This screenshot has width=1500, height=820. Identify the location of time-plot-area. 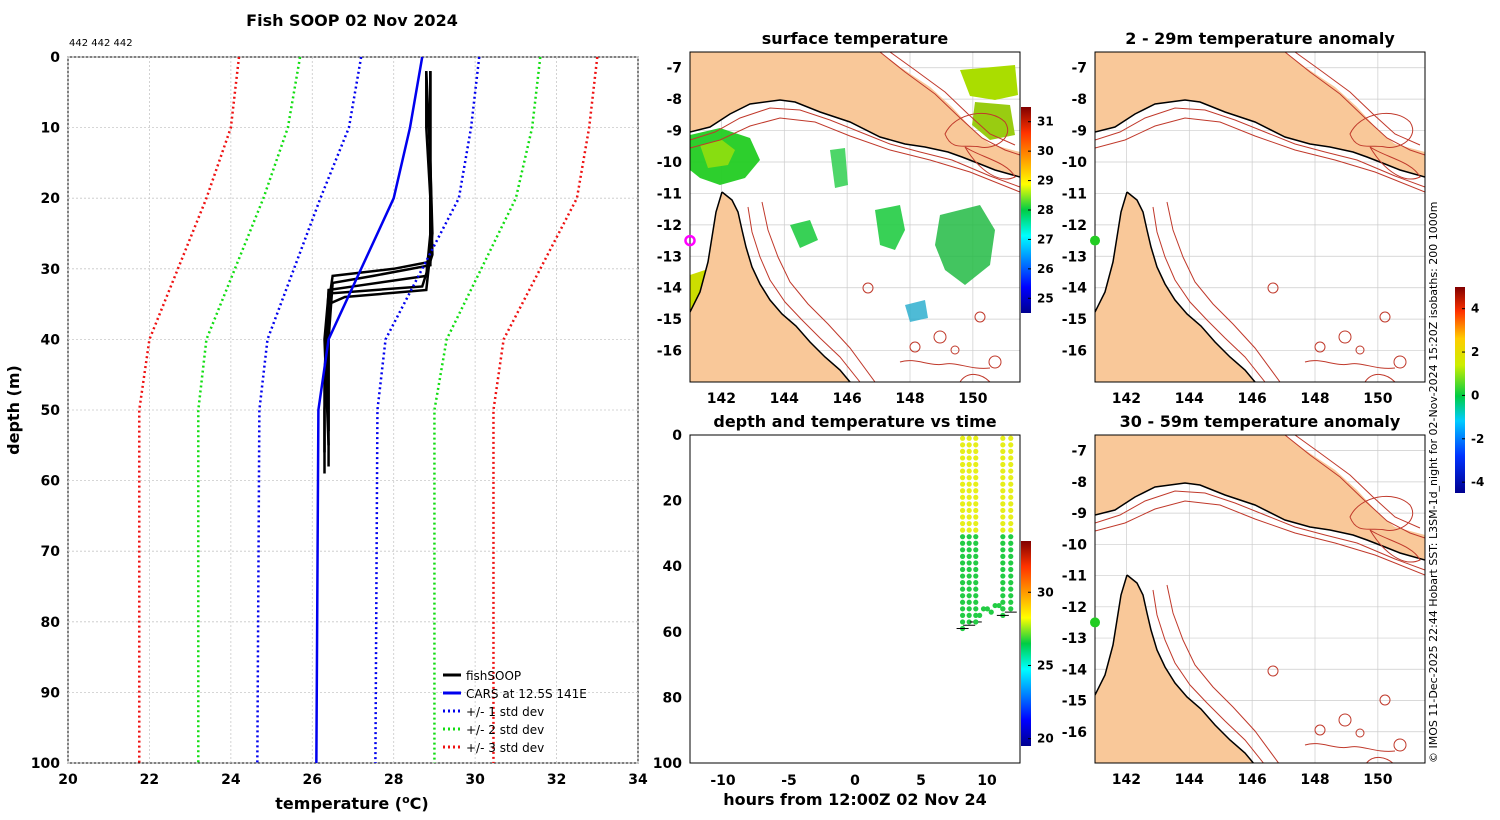
(855, 599).